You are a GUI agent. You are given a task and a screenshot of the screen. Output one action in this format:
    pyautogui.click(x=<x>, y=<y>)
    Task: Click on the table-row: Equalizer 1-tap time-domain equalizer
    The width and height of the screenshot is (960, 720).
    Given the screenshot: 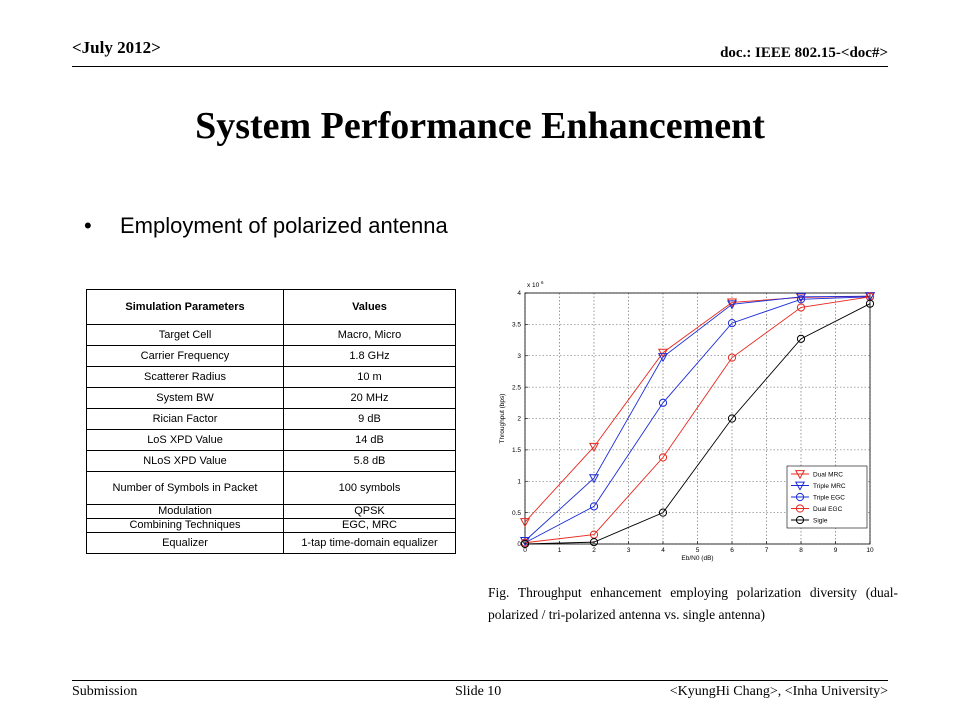 What is the action you would take?
    pyautogui.click(x=271, y=543)
    